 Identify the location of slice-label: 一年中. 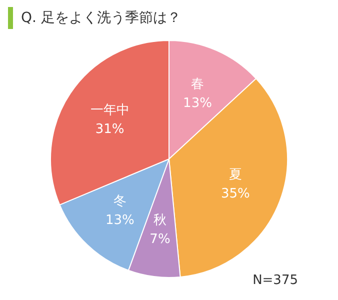
(110, 110).